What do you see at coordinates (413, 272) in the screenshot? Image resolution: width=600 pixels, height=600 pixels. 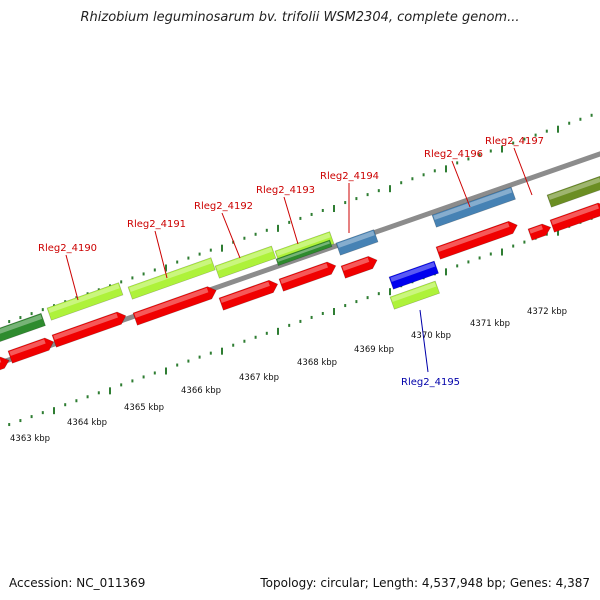 I see `cds-blue-4195-highlight` at bounding box center [413, 272].